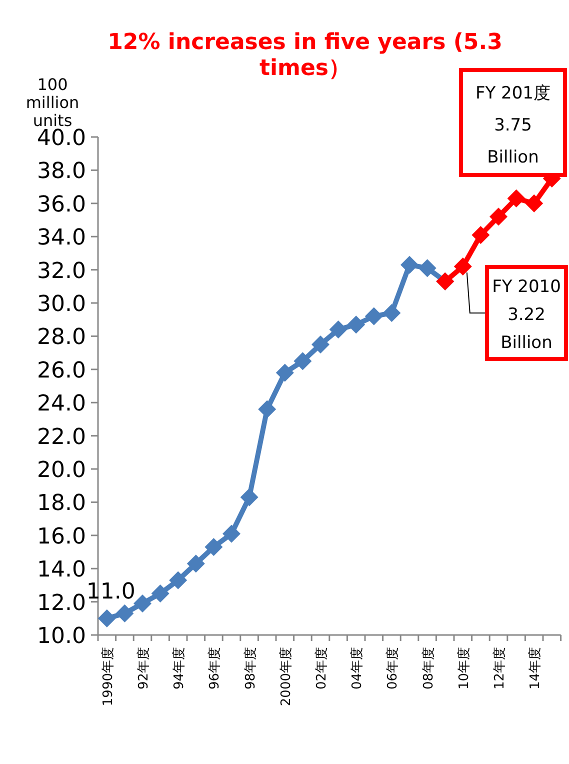 The height and width of the screenshot is (764, 569). What do you see at coordinates (357, 668) in the screenshot?
I see `x-tick-label: 04年度` at bounding box center [357, 668].